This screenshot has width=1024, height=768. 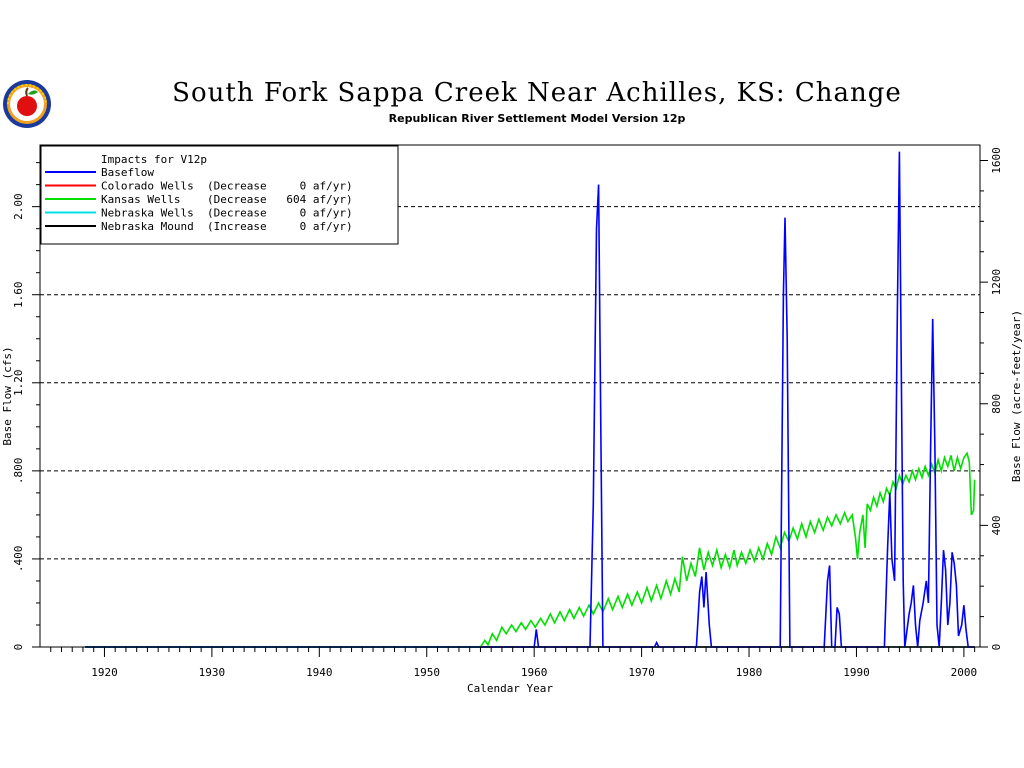 I want to click on y2-tick-label: 0, so click(x=996, y=647).